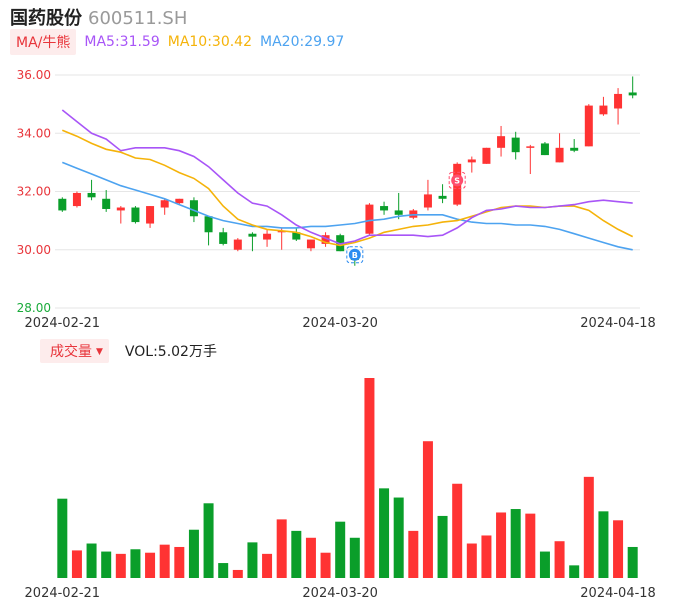 This screenshot has width=686, height=606. Describe the element at coordinates (63, 593) in the screenshot. I see `volume-x-tick-label: 2024-02-21` at that location.